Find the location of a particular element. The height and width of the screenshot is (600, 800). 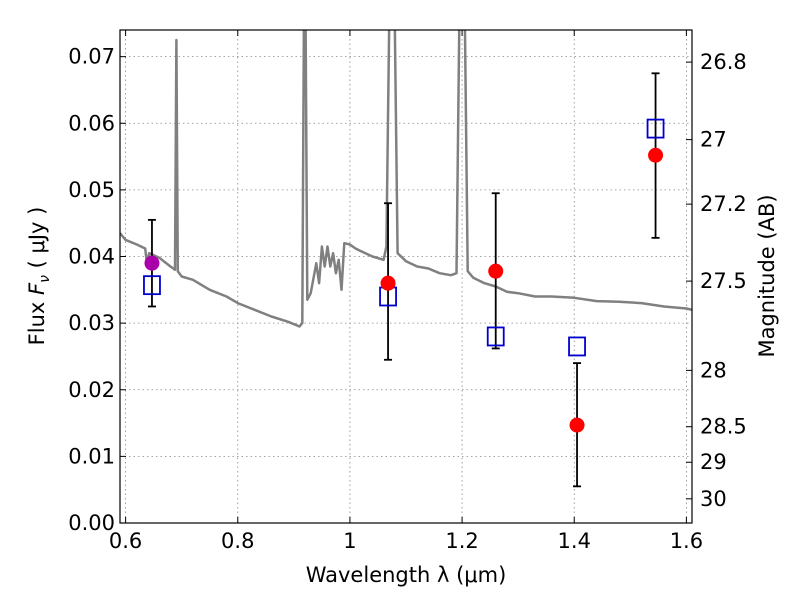

right-axis-label: Magnitude (AB) is located at coordinates (767, 275).